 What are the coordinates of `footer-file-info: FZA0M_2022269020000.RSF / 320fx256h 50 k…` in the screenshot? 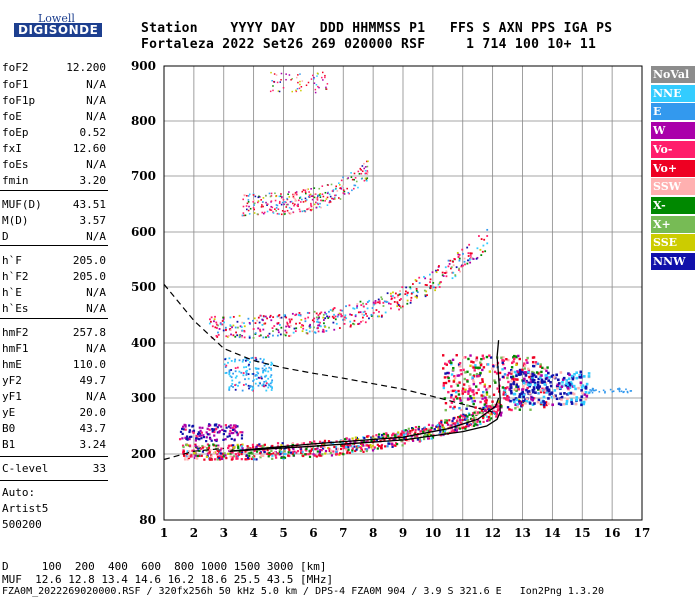 It's located at (303, 591).